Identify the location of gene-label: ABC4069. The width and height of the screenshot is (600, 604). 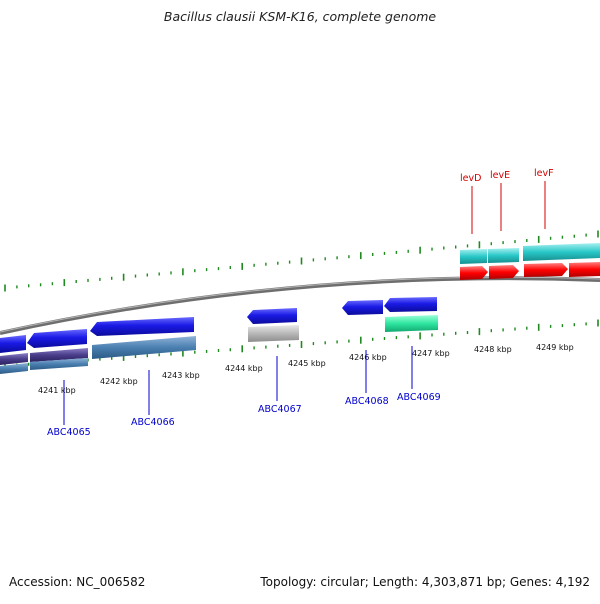
(419, 397).